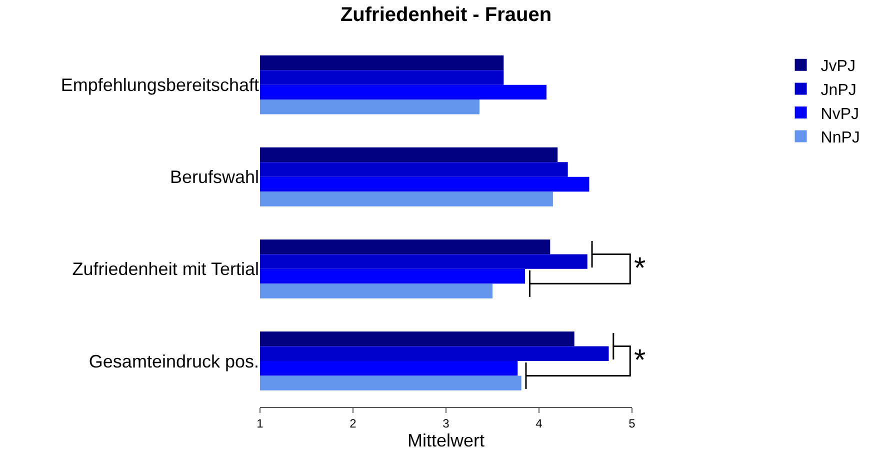 The height and width of the screenshot is (457, 893). Describe the element at coordinates (838, 67) in the screenshot. I see `legend-label: JvPJ` at that location.